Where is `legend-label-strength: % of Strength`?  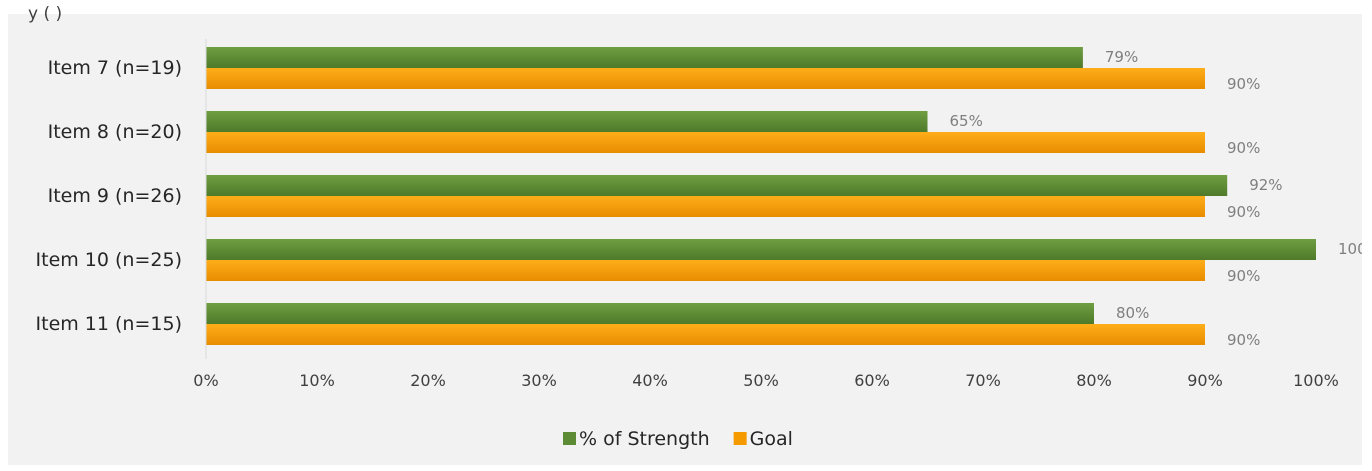 legend-label-strength: % of Strength is located at coordinates (644, 439).